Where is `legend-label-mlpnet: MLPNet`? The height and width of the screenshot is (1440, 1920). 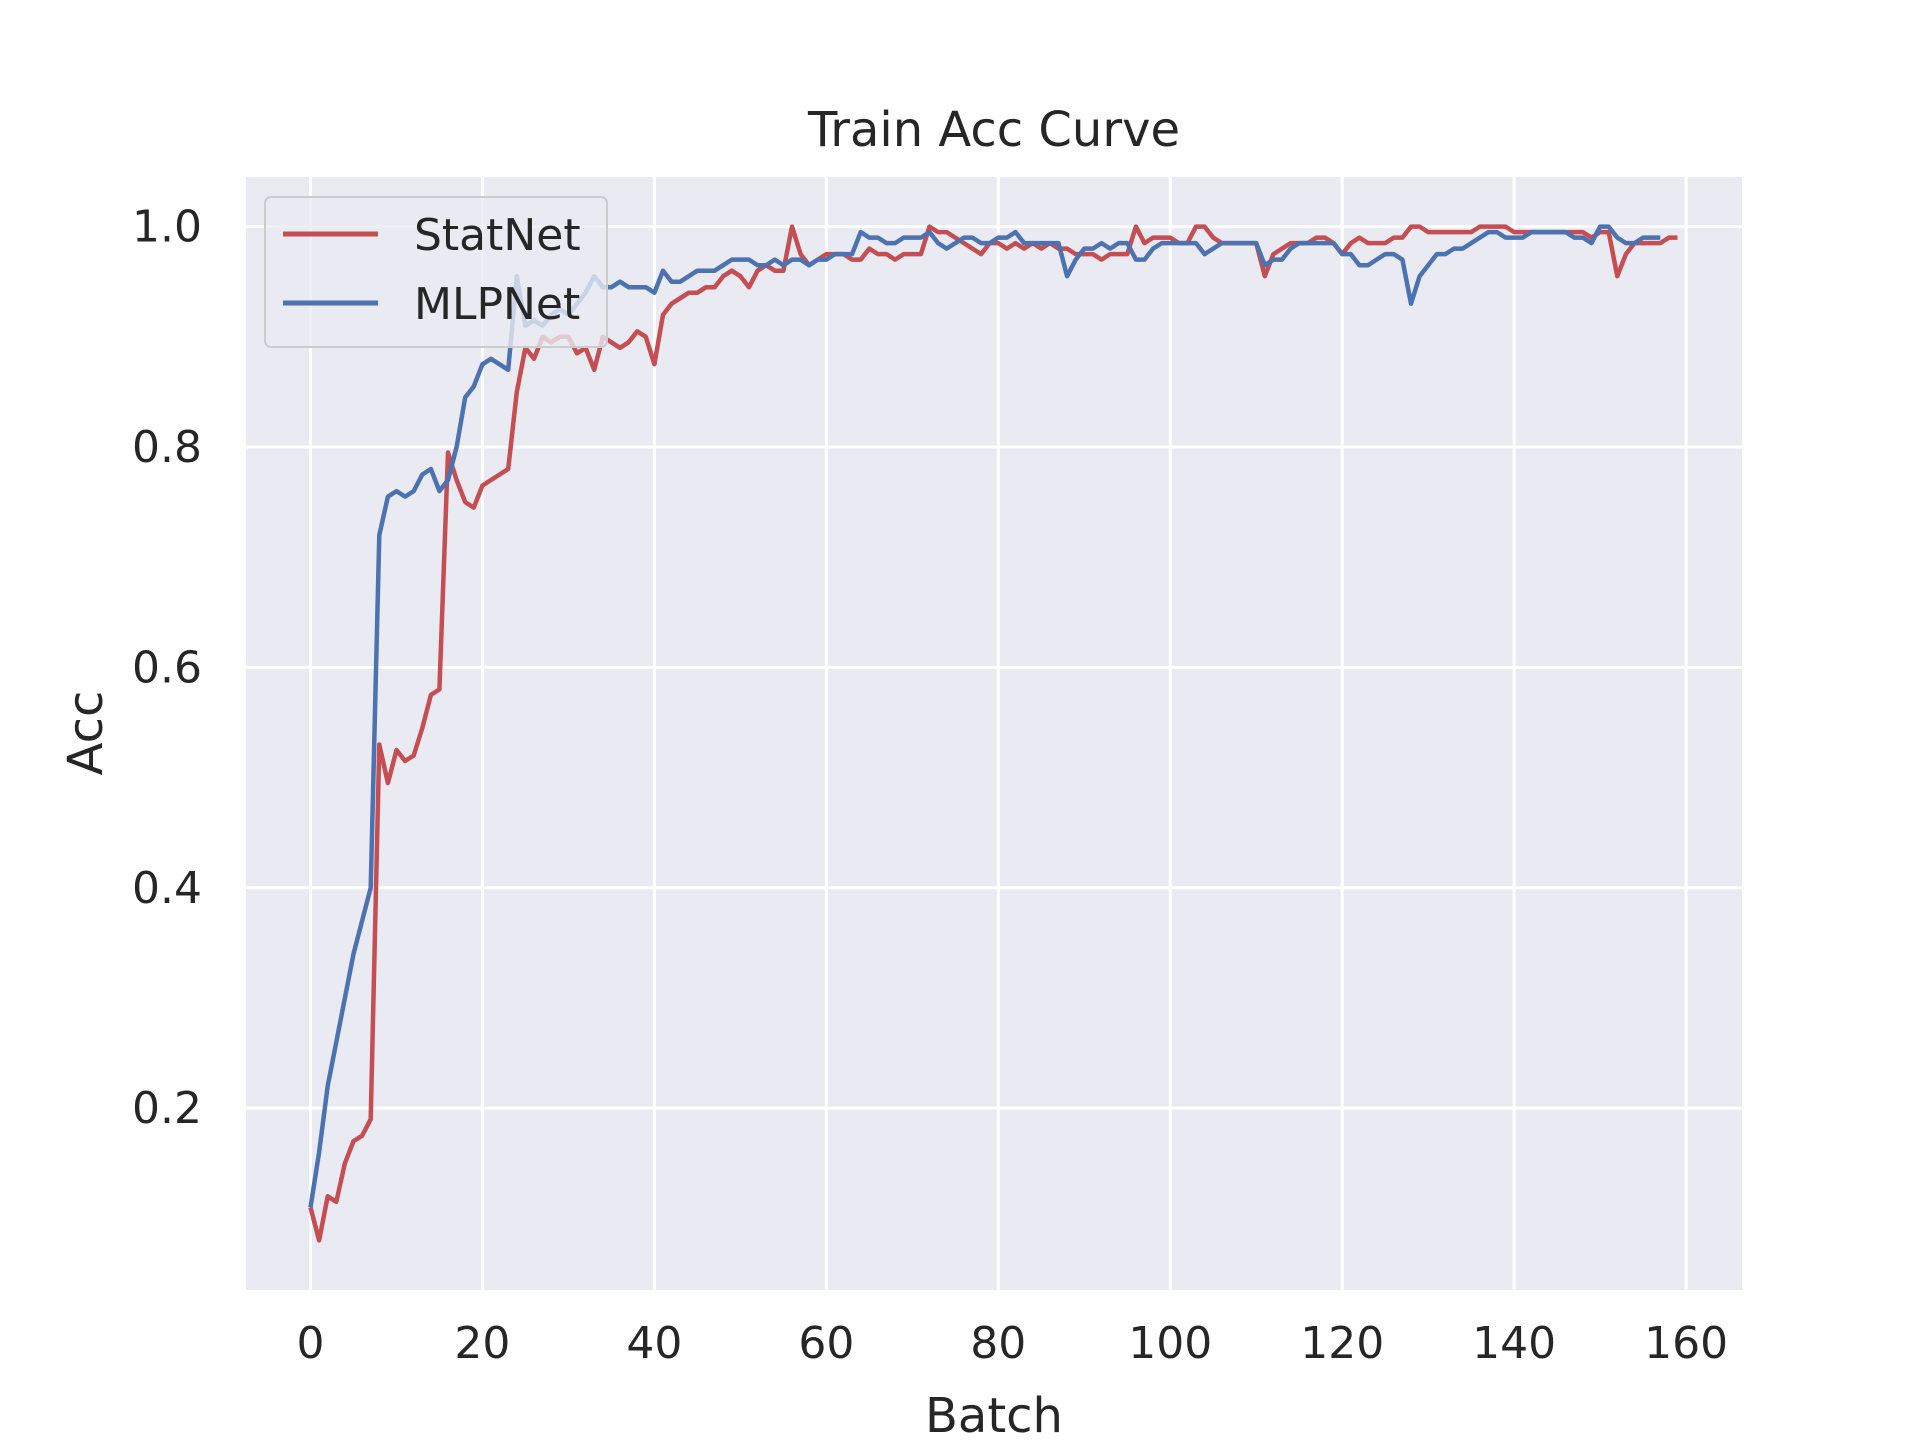 legend-label-mlpnet: MLPNet is located at coordinates (497, 304).